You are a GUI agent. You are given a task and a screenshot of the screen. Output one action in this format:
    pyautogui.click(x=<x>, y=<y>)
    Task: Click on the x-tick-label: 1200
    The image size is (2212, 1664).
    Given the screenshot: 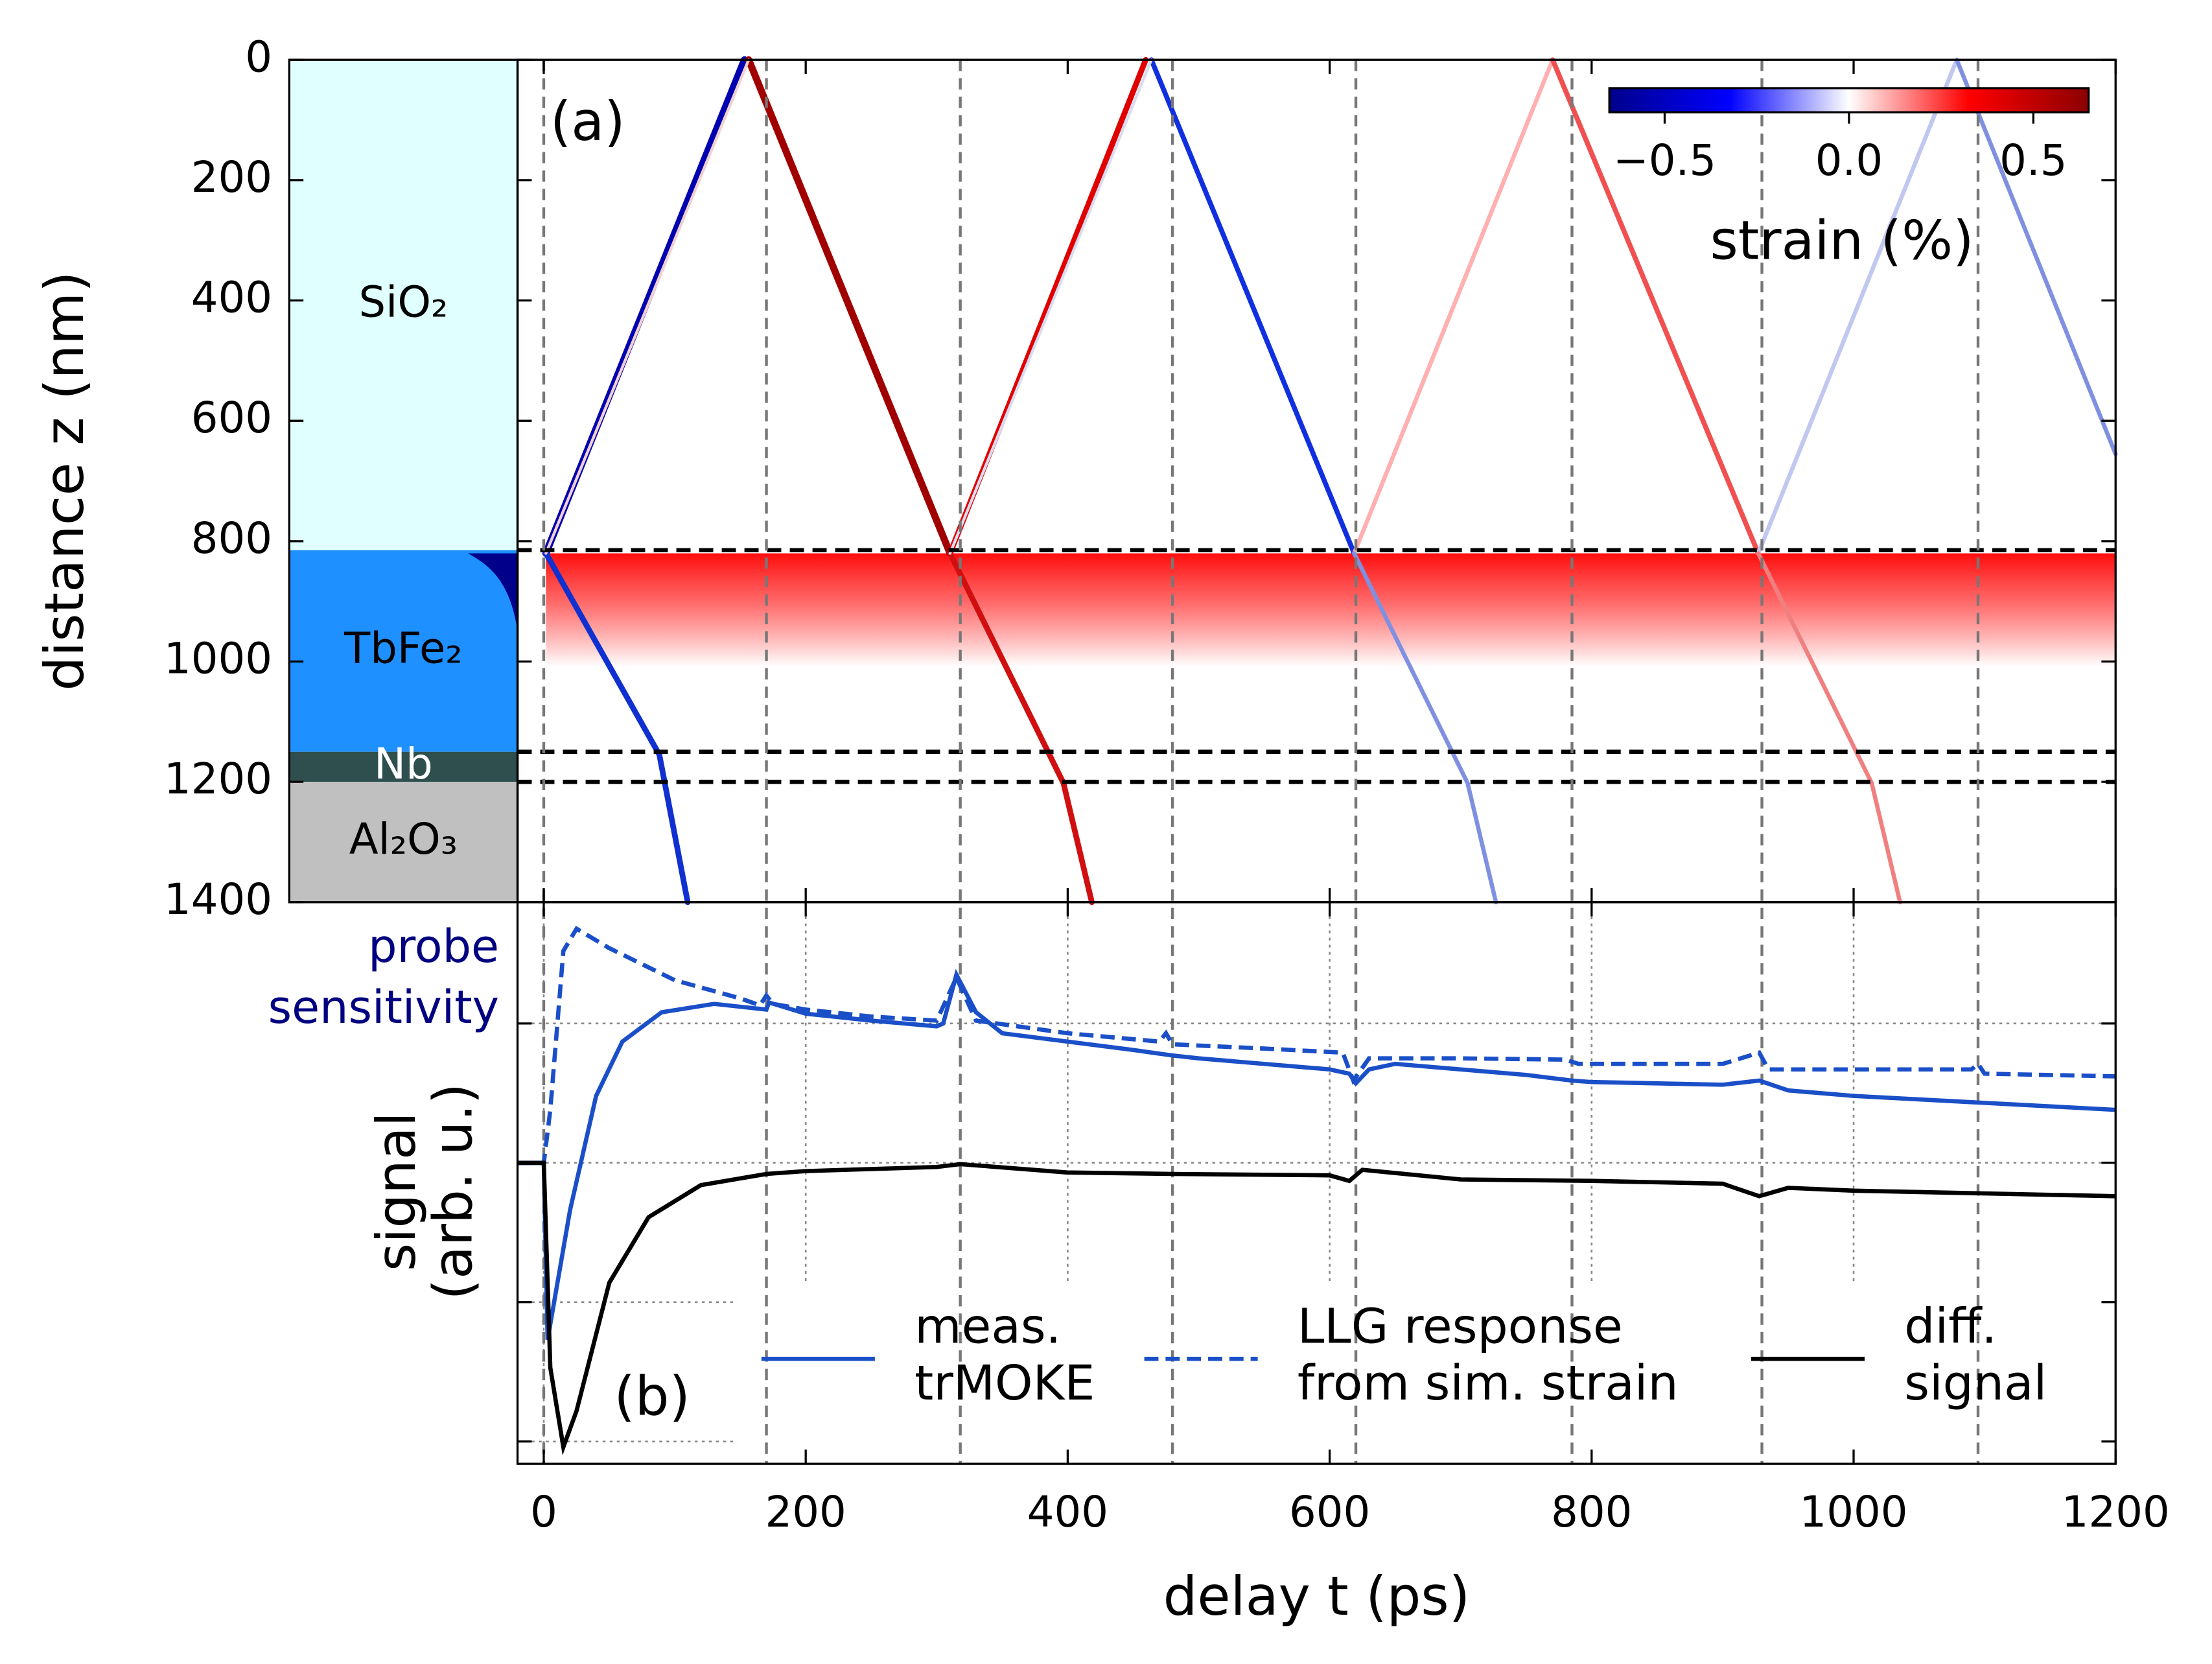 What is the action you would take?
    pyautogui.click(x=2116, y=1513)
    